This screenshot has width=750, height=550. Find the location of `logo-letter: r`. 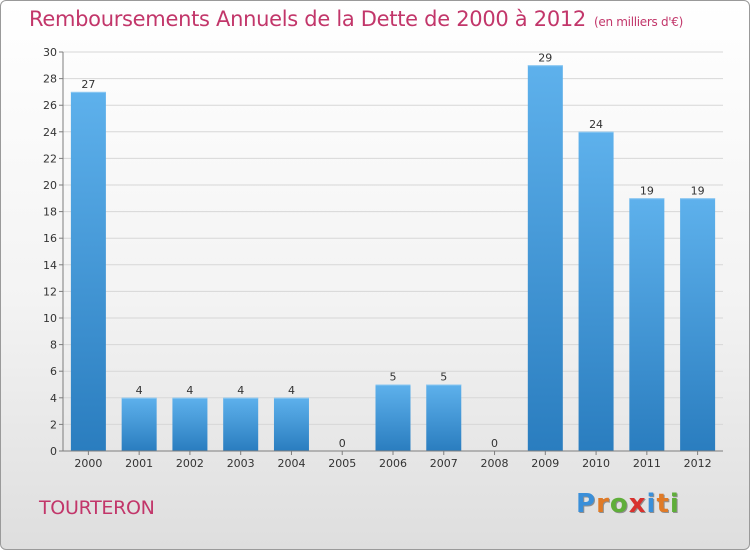

logo-letter: r is located at coordinates (603, 504).